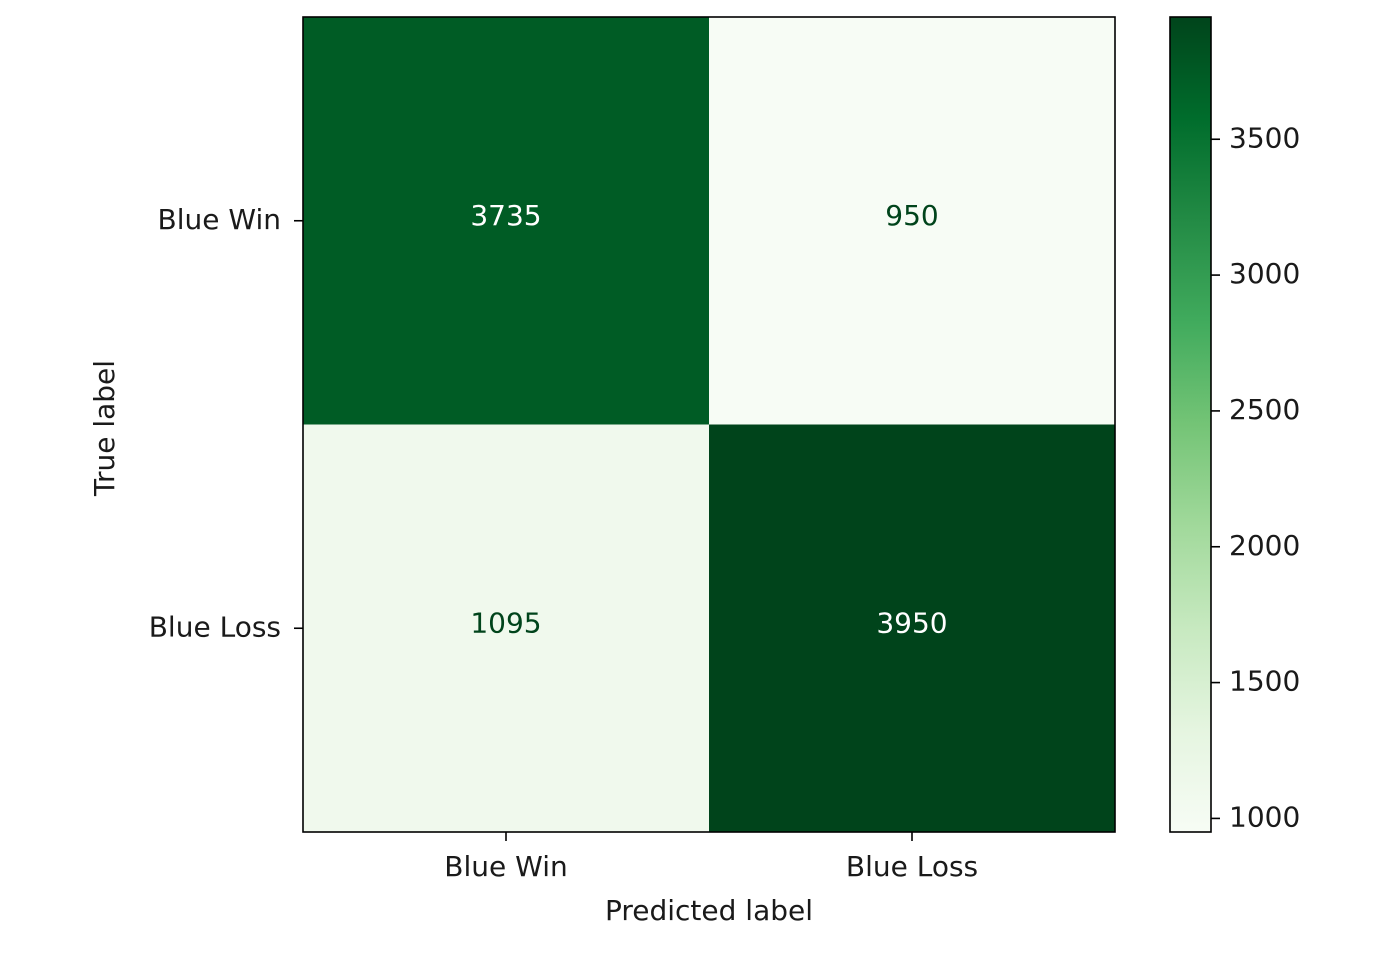 This screenshot has height=954, width=1384. Describe the element at coordinates (711, 857) in the screenshot. I see `x-axis: Blue Win Blue Loss` at that location.